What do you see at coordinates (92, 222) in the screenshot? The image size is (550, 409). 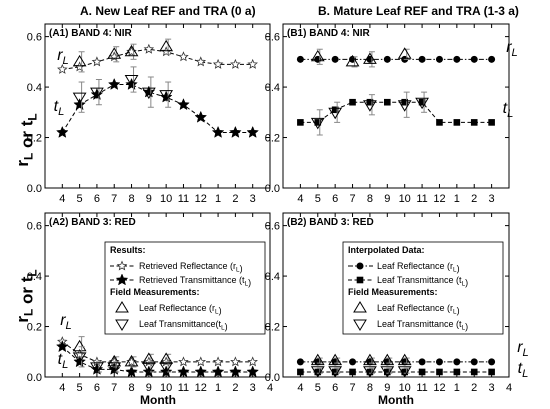 I see `panel-label: (A2) BAND 3: RED` at bounding box center [92, 222].